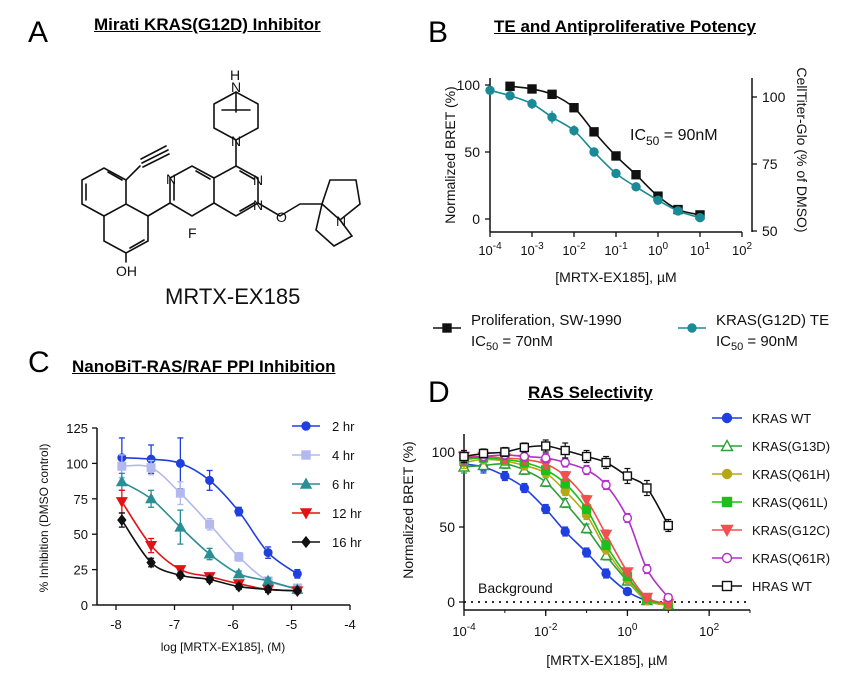 The image size is (858, 691). Describe the element at coordinates (791, 558) in the screenshot. I see `legend-label: KRAS(Q61R)` at that location.